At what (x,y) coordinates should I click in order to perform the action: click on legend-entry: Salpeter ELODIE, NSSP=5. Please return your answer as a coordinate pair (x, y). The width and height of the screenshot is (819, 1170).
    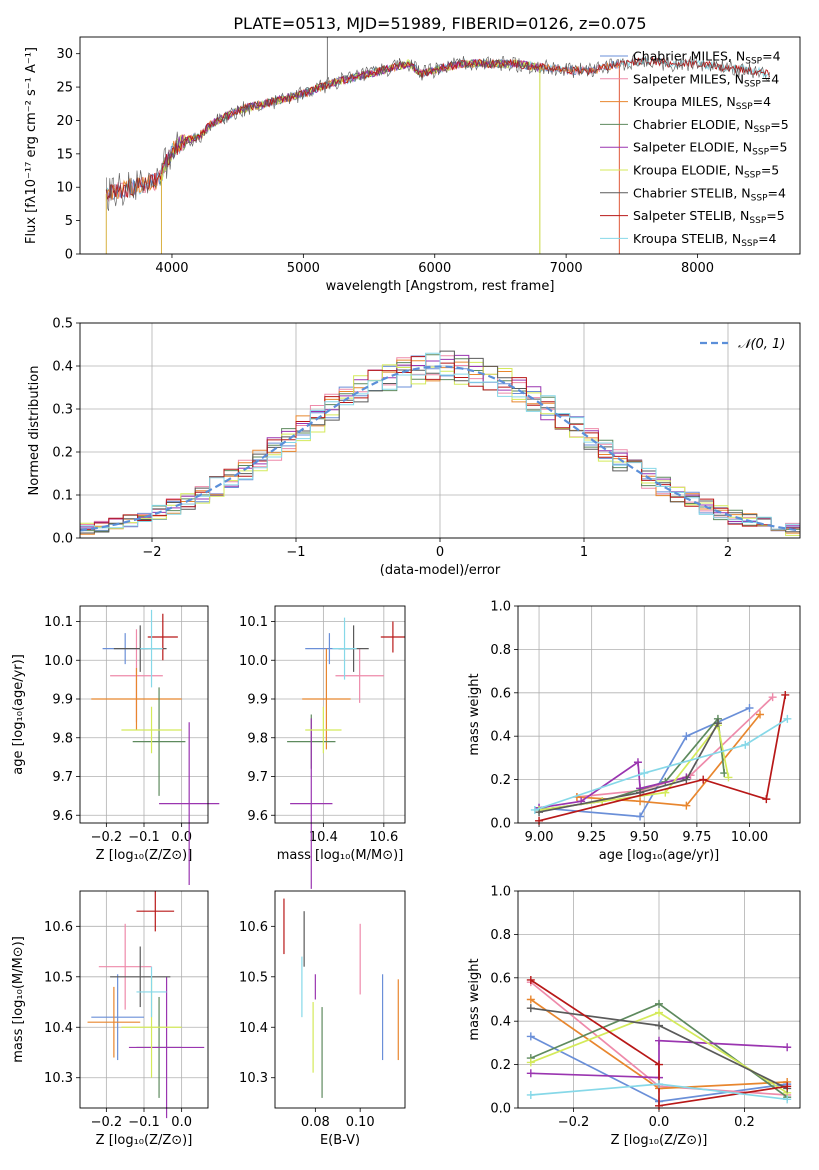
    Looking at the image, I should click on (710, 149).